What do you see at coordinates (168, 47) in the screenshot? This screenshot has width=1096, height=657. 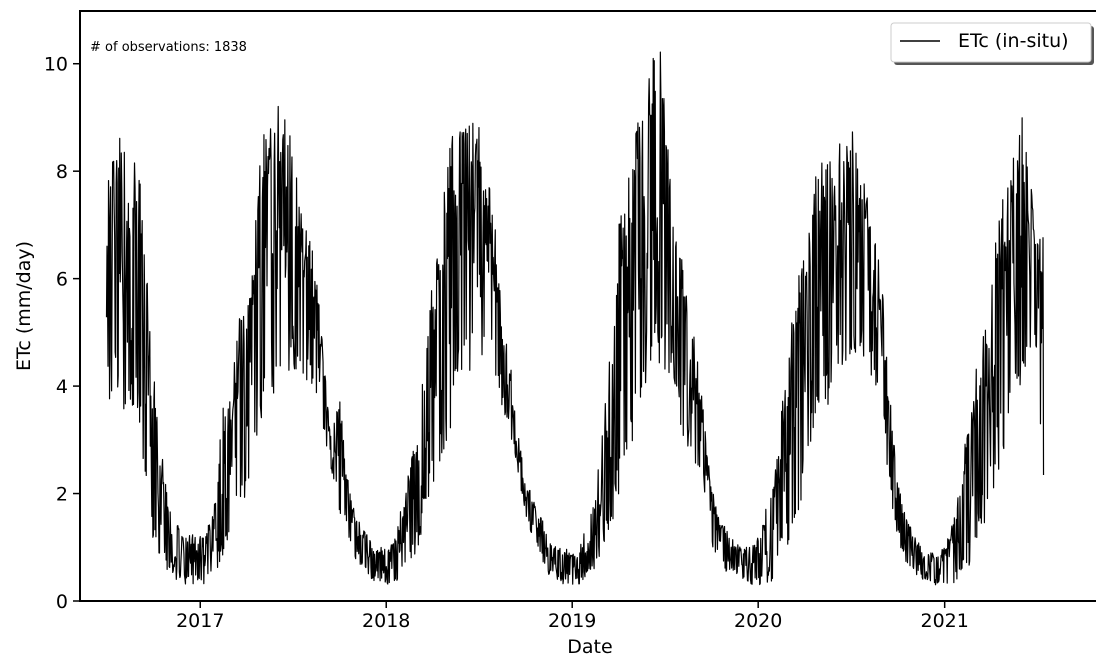 I see `observation-count-annotation: # of observations: 1838` at bounding box center [168, 47].